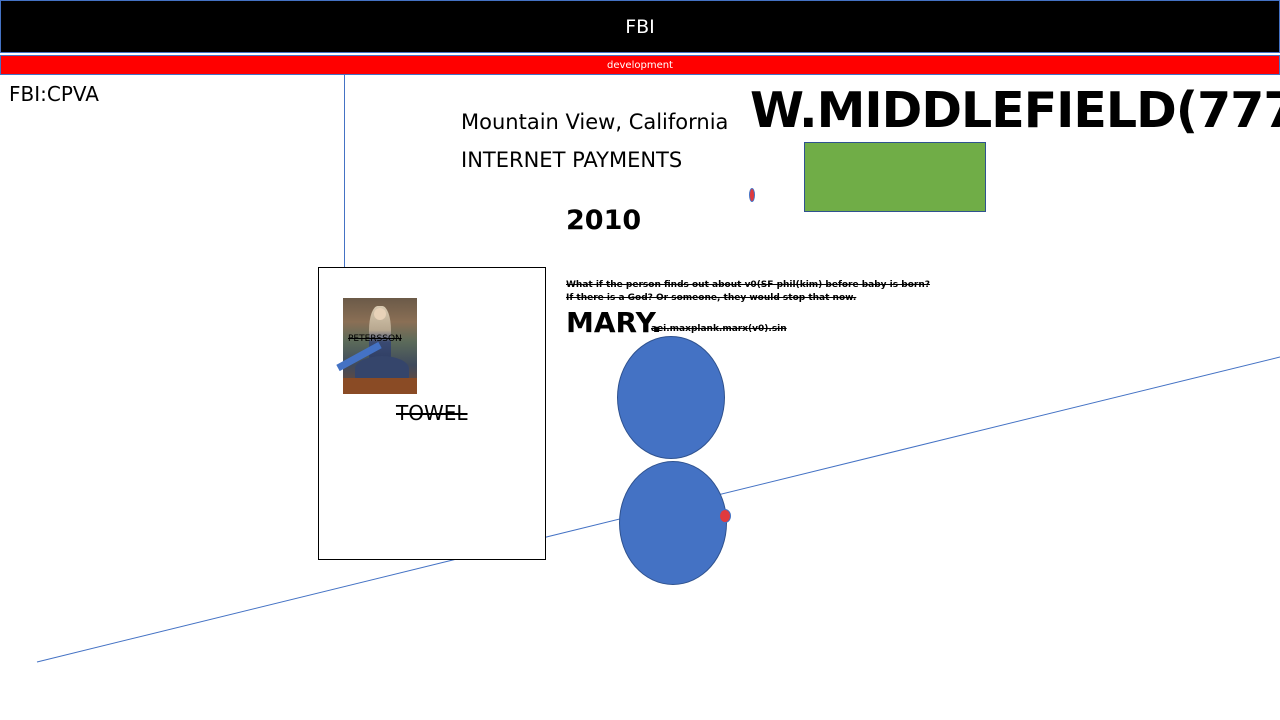  I want to click on year-label: 2010, so click(604, 220).